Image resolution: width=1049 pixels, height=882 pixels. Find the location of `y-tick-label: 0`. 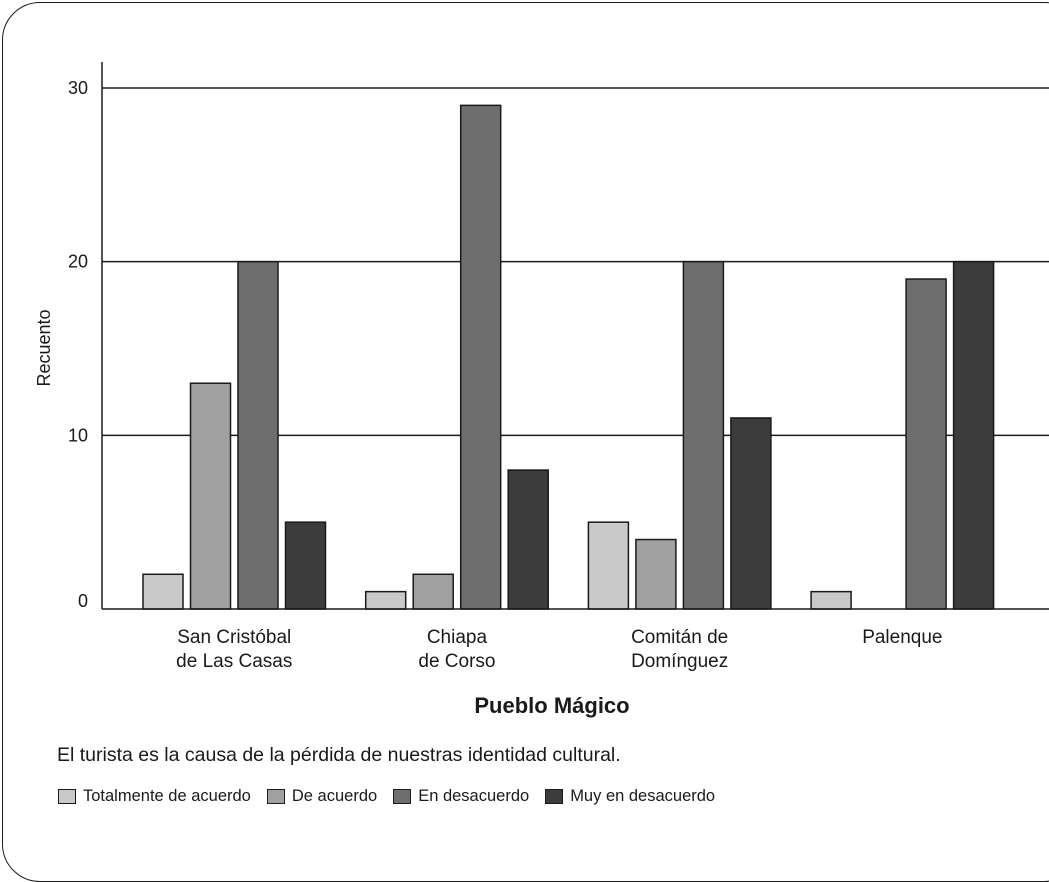

y-tick-label: 0 is located at coordinates (83, 601).